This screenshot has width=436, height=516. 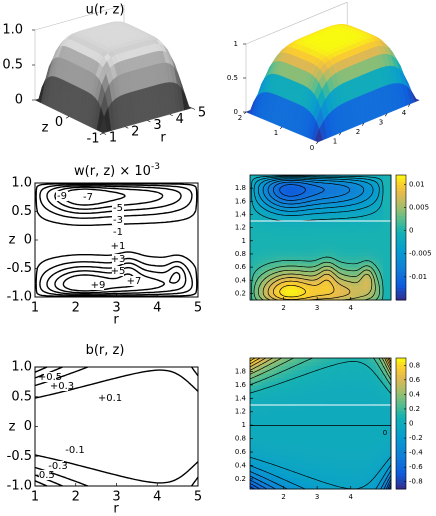 What do you see at coordinates (241, 465) in the screenshot?
I see `y-tick-label: 0.4` at bounding box center [241, 465].